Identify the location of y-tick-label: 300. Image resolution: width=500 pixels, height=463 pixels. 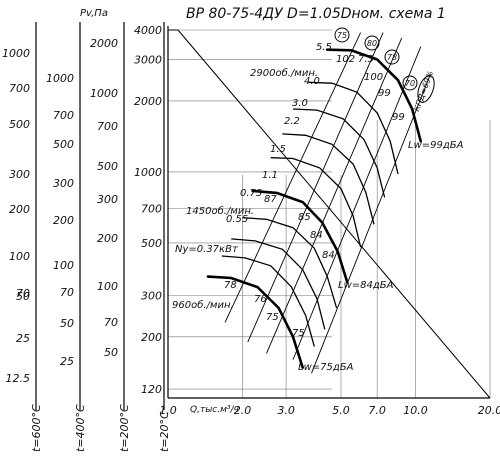
(151, 295).